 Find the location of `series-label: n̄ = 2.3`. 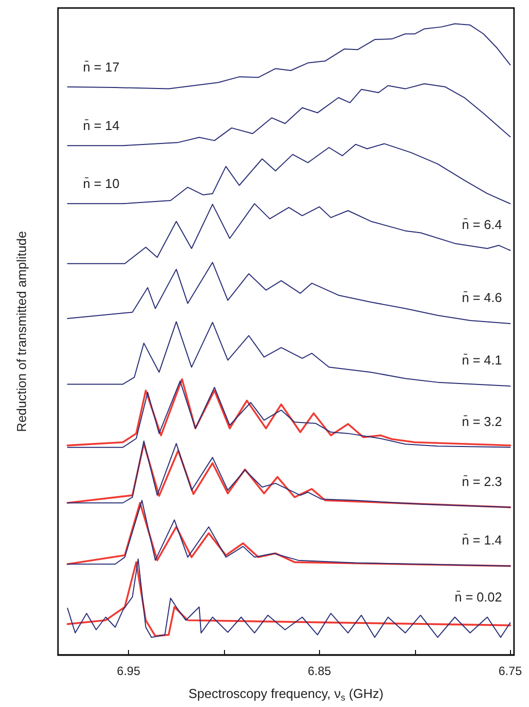

series-label: n̄ = 2.3 is located at coordinates (482, 481).